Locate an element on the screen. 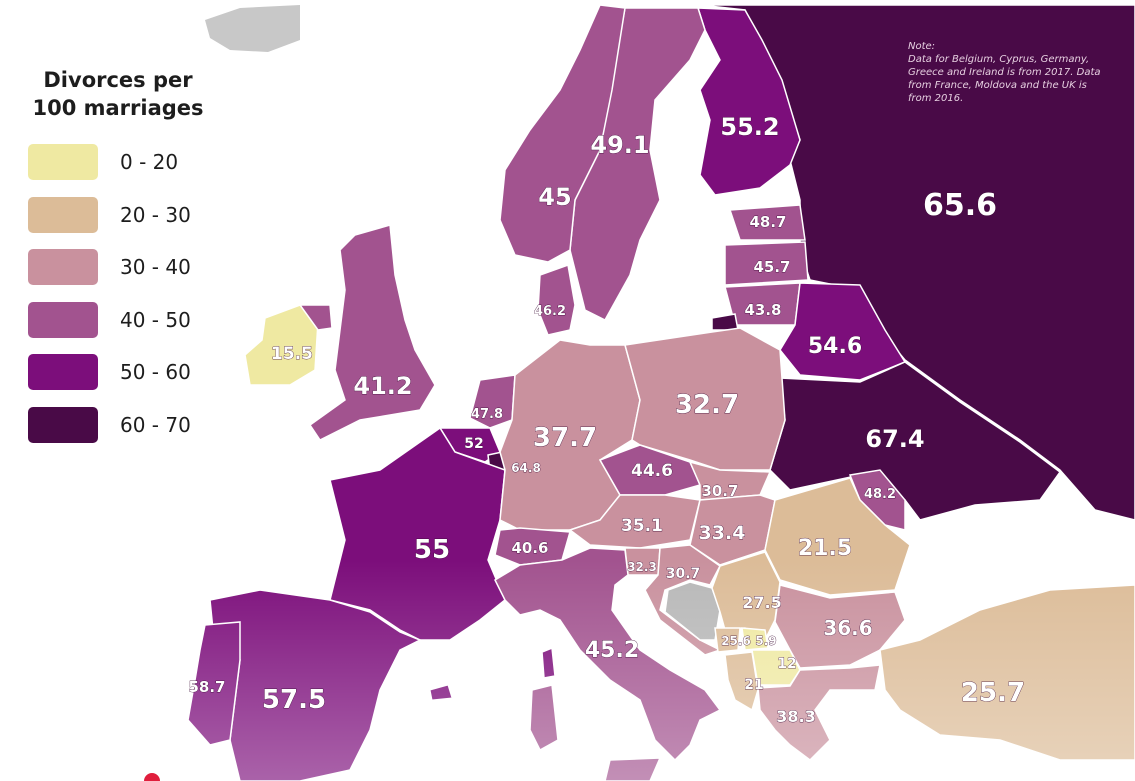 The width and height of the screenshot is (1135, 781). region-latvia is located at coordinates (766, 263).